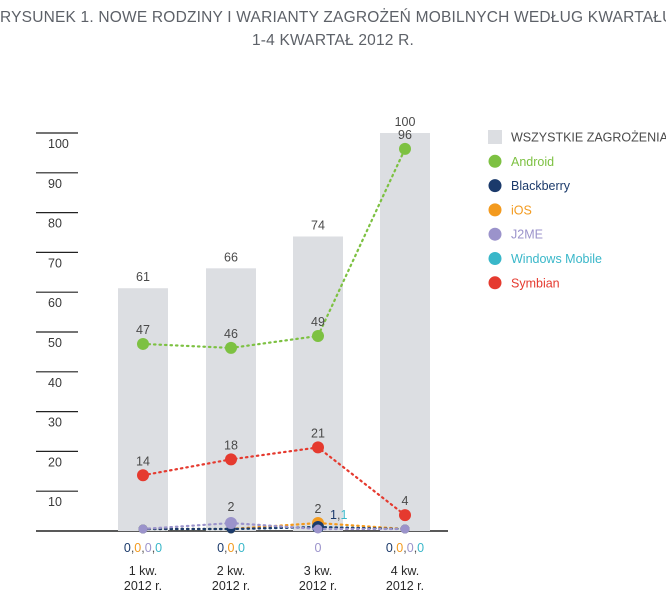  I want to click on series-line-android, so click(274, 248).